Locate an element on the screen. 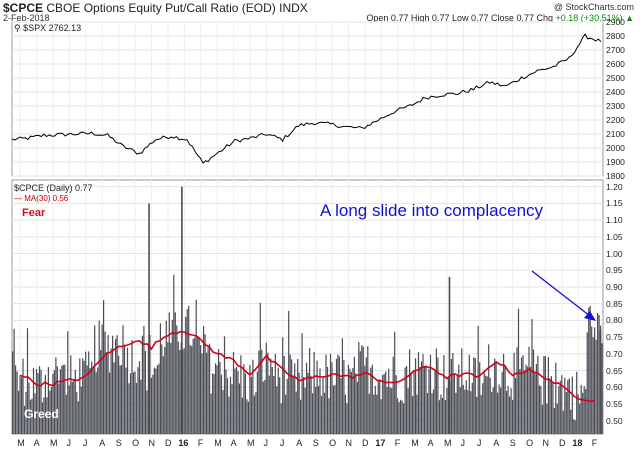 This screenshot has height=453, width=640. cpce-ytick: 0.70 is located at coordinates (614, 353).